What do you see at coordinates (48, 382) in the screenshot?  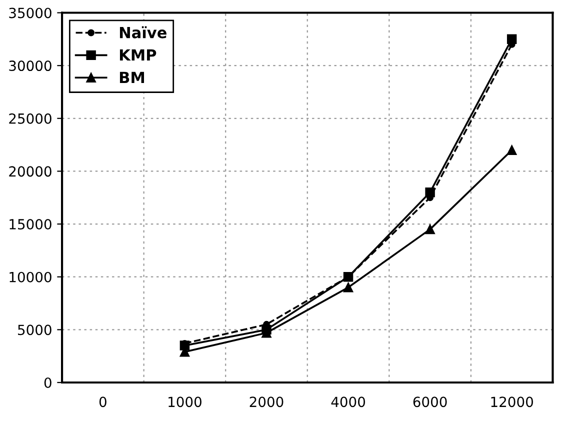 I see `y-tick-label: 0` at bounding box center [48, 382].